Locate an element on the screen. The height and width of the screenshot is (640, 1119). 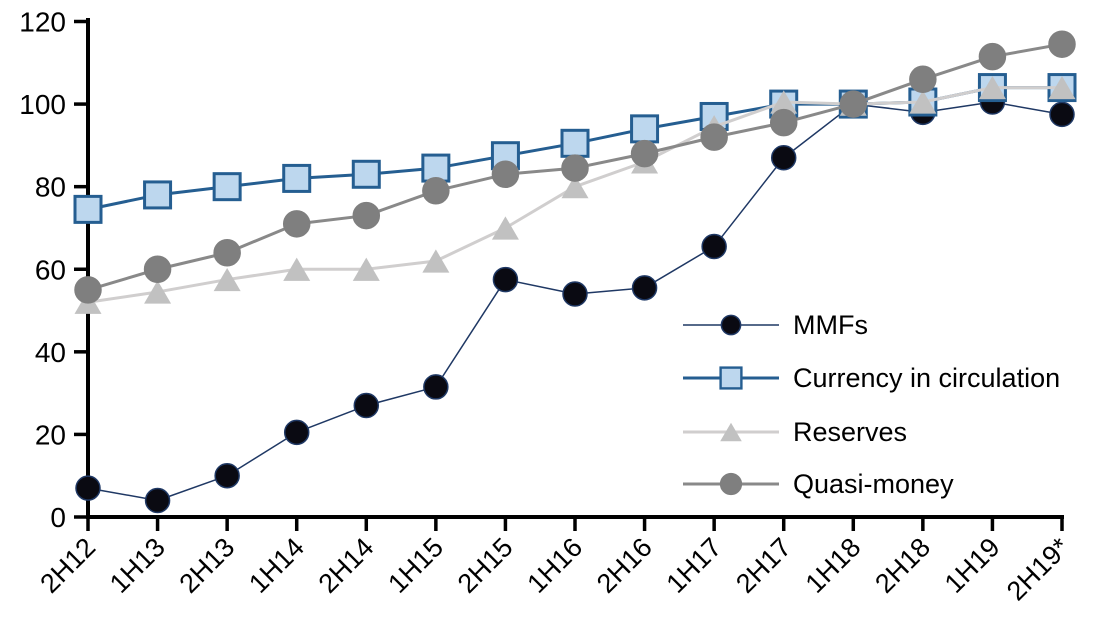
x-tick-label: 2H16 is located at coordinates (624, 565).